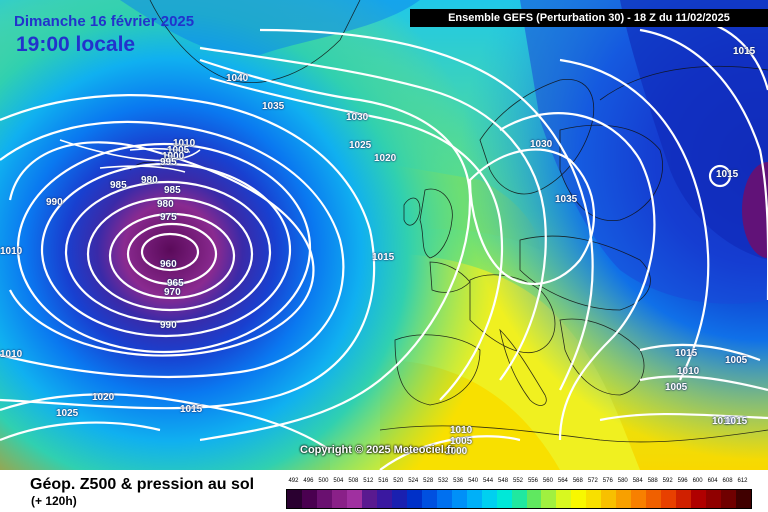 This screenshot has height=512, width=768. I want to click on scale-value: 592, so click(667, 481).